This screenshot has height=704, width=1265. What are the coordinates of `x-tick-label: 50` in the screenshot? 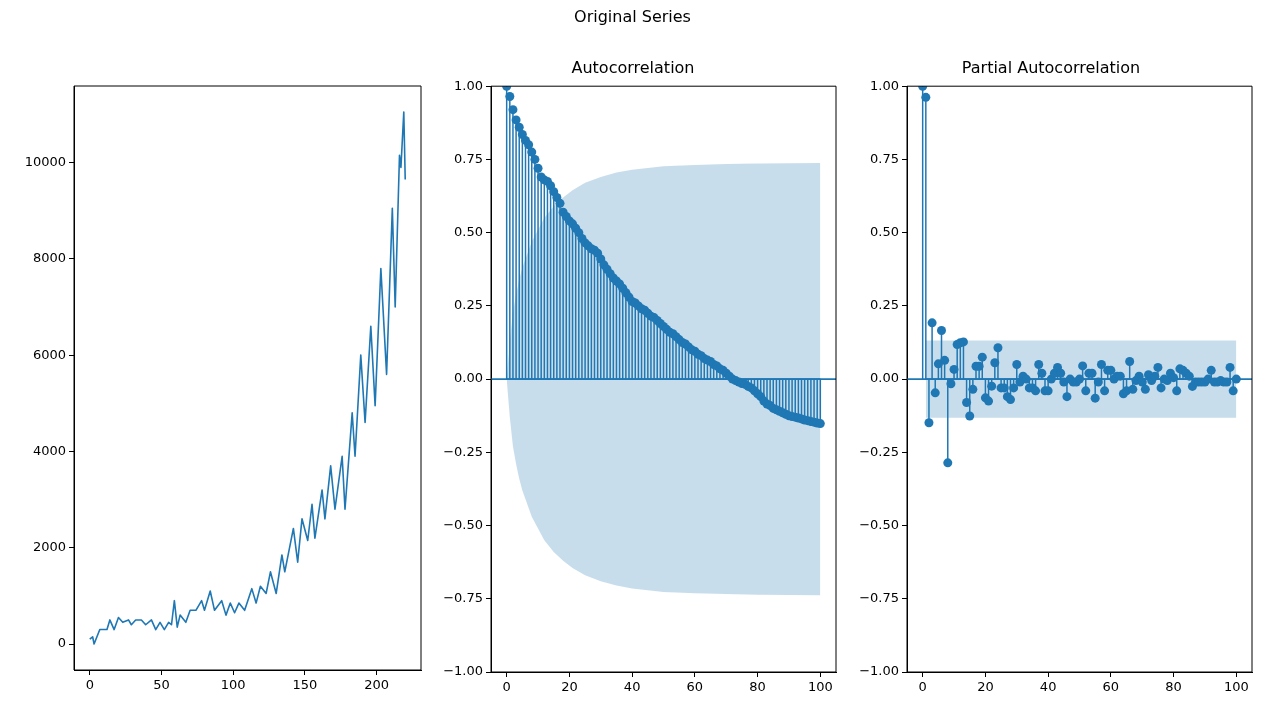 It's located at (161, 685).